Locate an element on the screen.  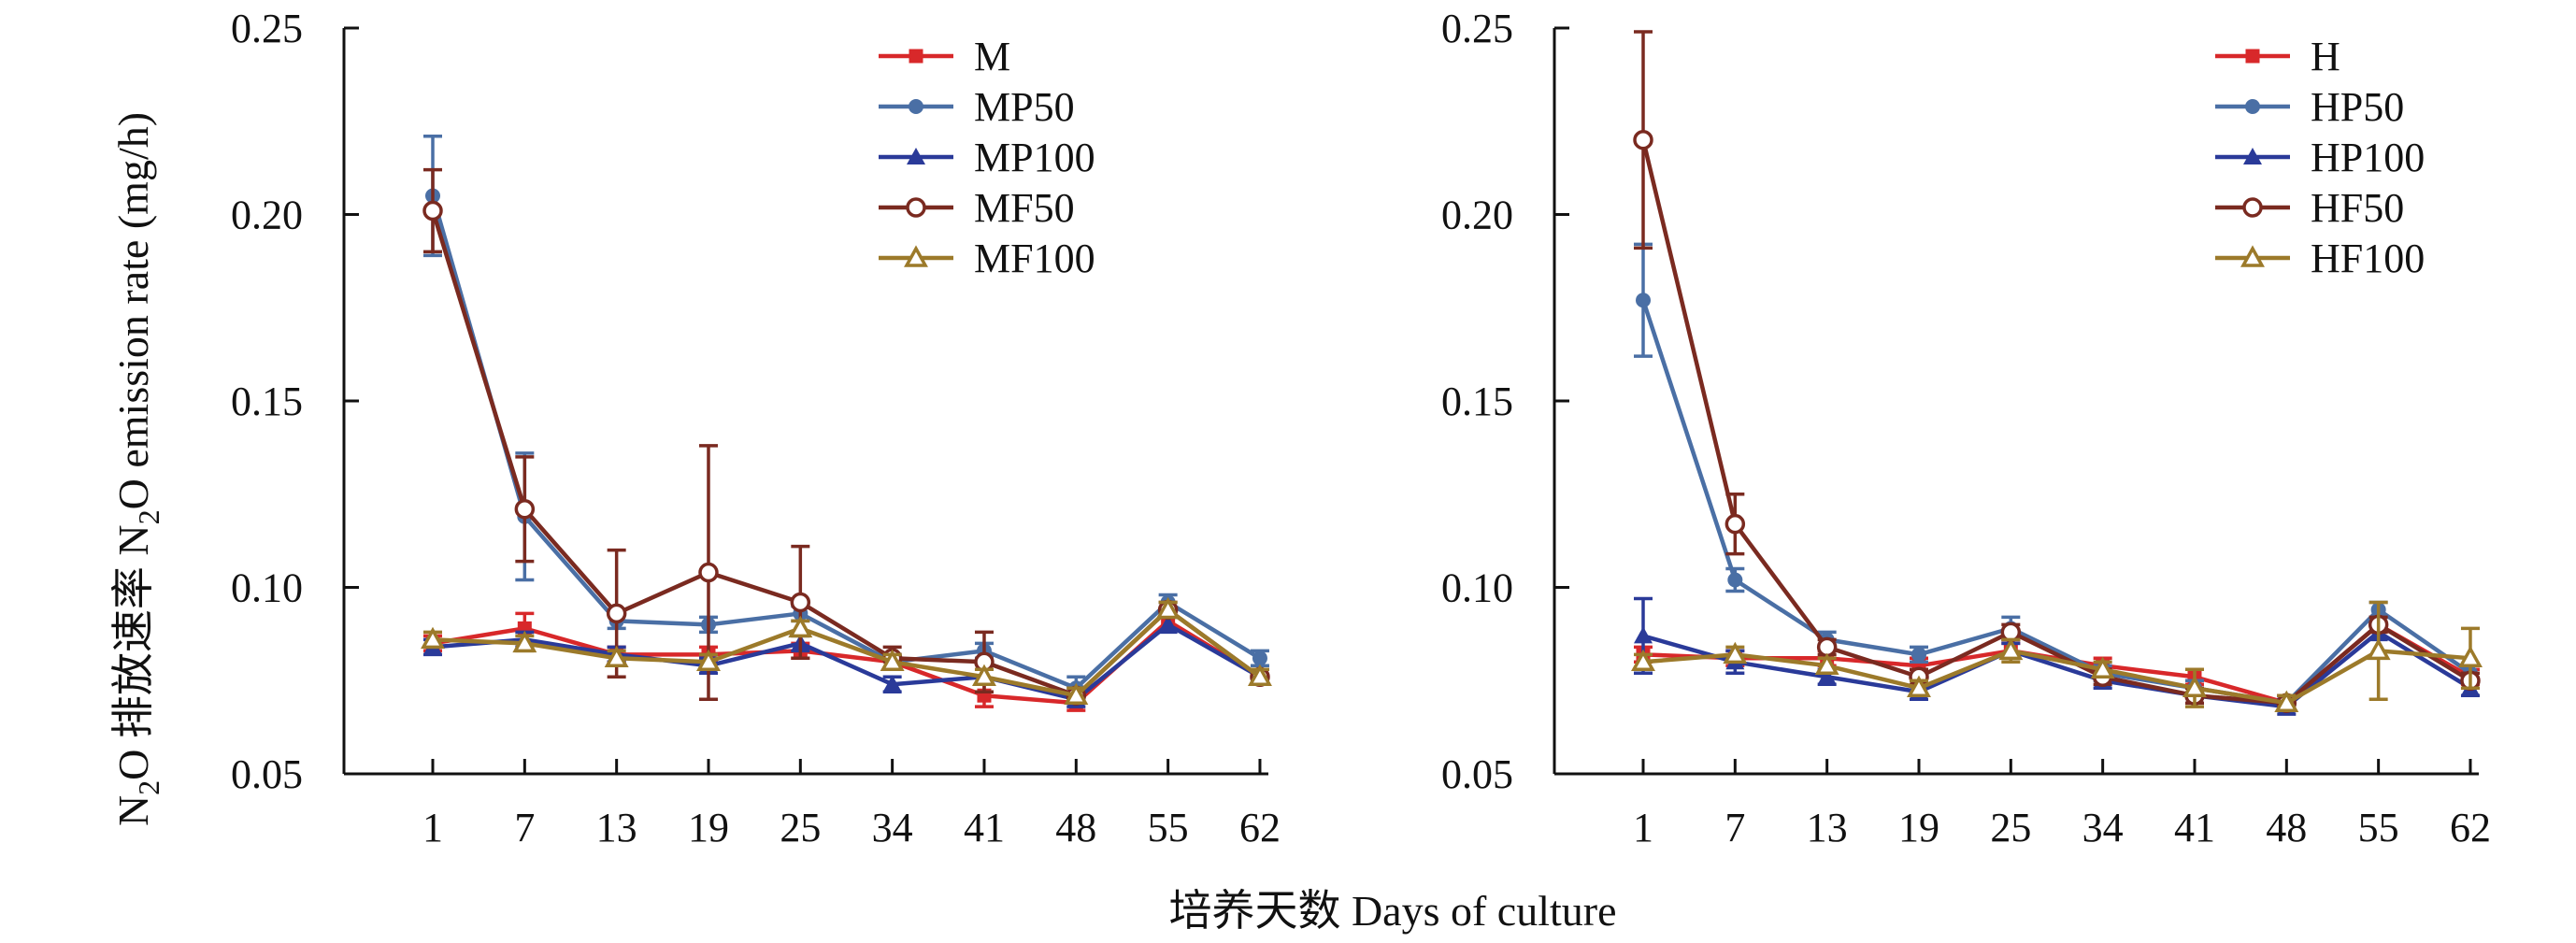
legend-entry: HF50 is located at coordinates (2309, 208).